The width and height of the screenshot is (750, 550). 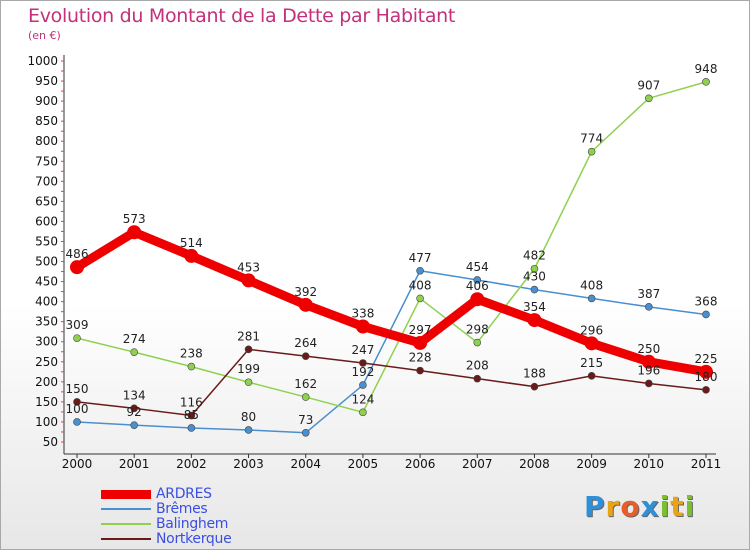 I want to click on data-label: 134, so click(x=134, y=395).